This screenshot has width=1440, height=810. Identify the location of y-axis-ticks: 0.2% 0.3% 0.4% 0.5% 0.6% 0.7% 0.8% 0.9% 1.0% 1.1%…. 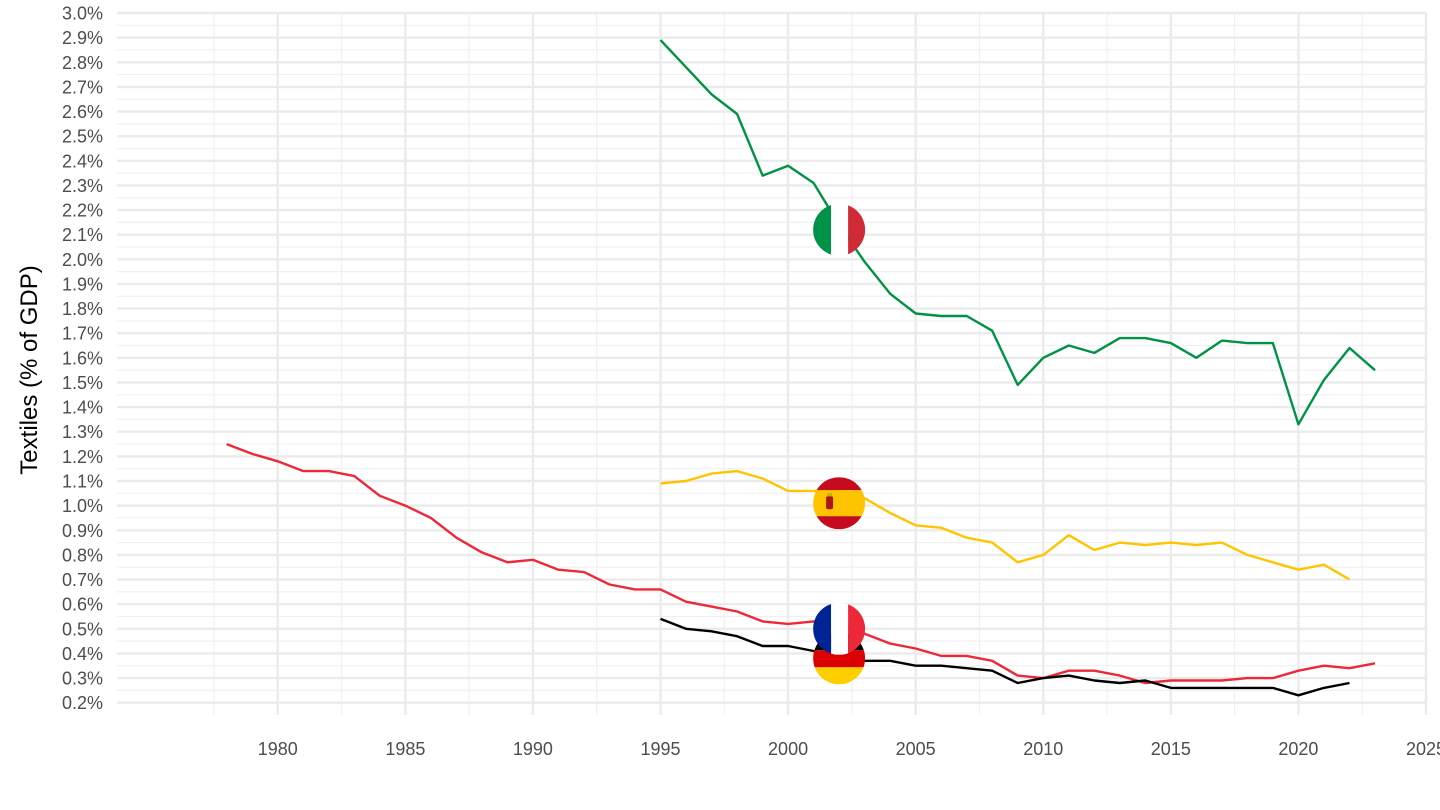
(82, 359).